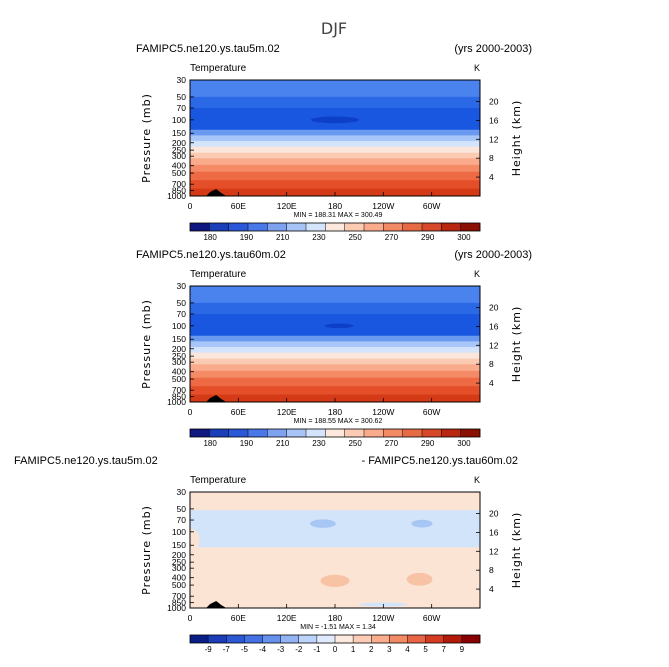  I want to click on colorbar-label: 7, so click(444, 649).